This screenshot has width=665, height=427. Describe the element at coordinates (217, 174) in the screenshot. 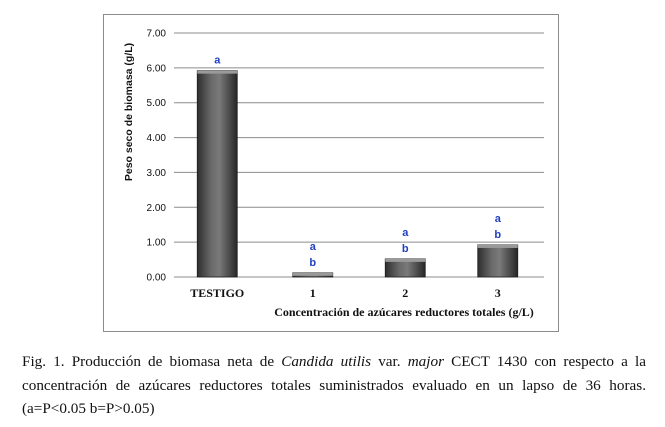

I see `bar-testigo` at that location.